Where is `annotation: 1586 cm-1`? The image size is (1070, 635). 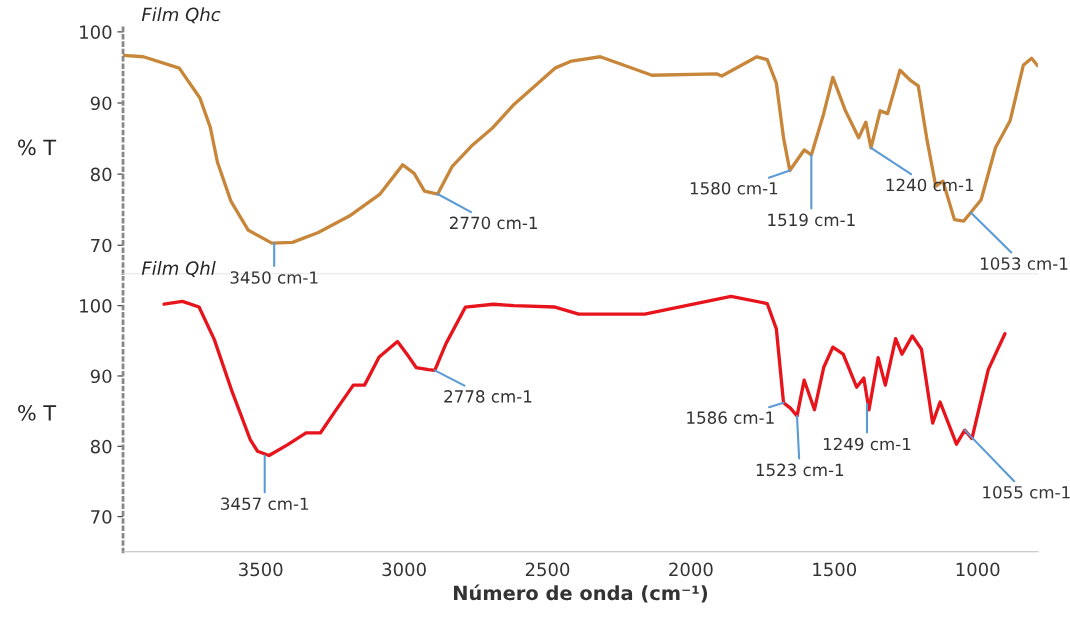
annotation: 1586 cm-1 is located at coordinates (730, 417).